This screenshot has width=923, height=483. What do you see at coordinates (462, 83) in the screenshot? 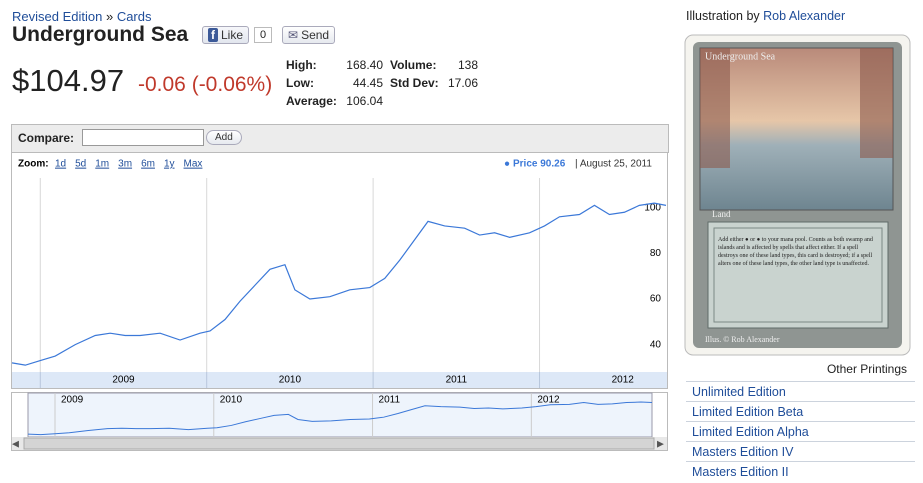
I see `stat-value: 17.06` at bounding box center [462, 83].